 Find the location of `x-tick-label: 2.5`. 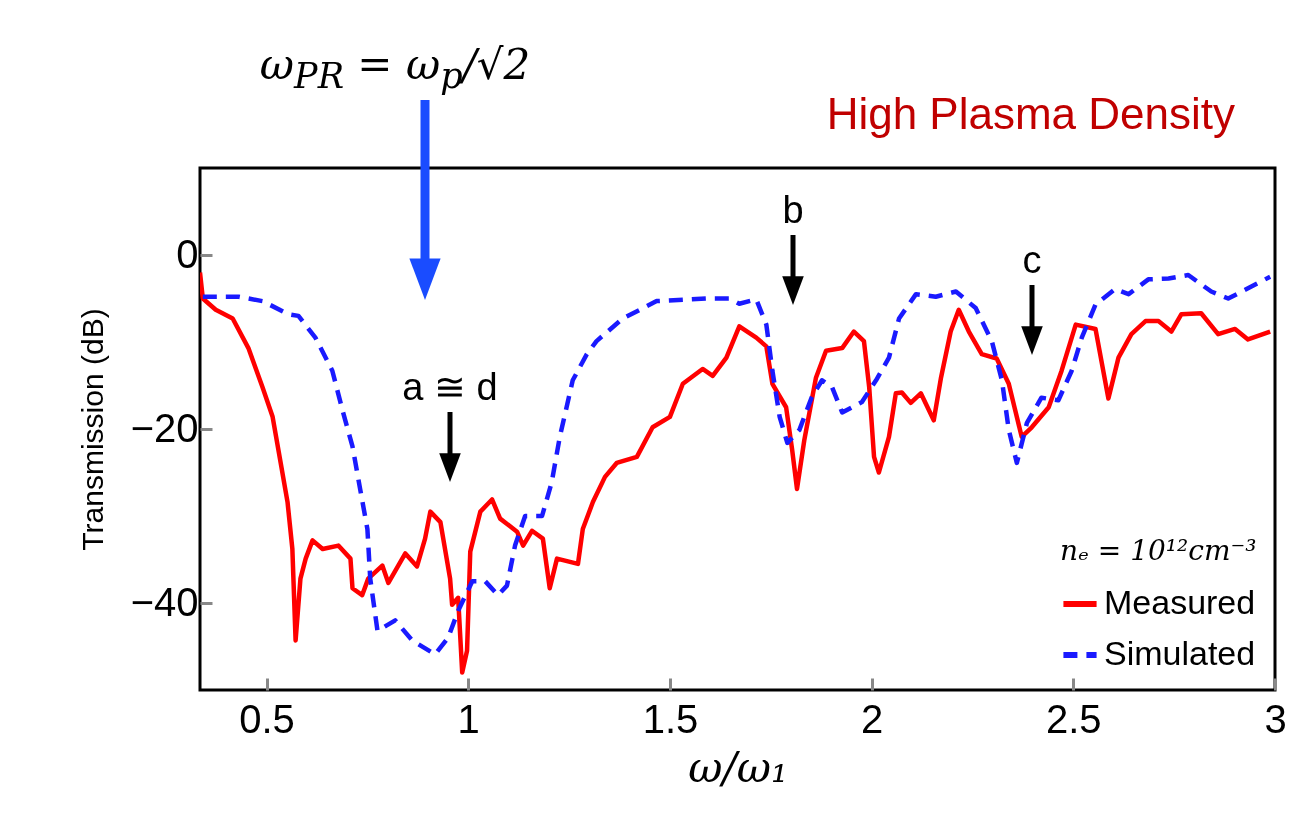

x-tick-label: 2.5 is located at coordinates (1074, 718).